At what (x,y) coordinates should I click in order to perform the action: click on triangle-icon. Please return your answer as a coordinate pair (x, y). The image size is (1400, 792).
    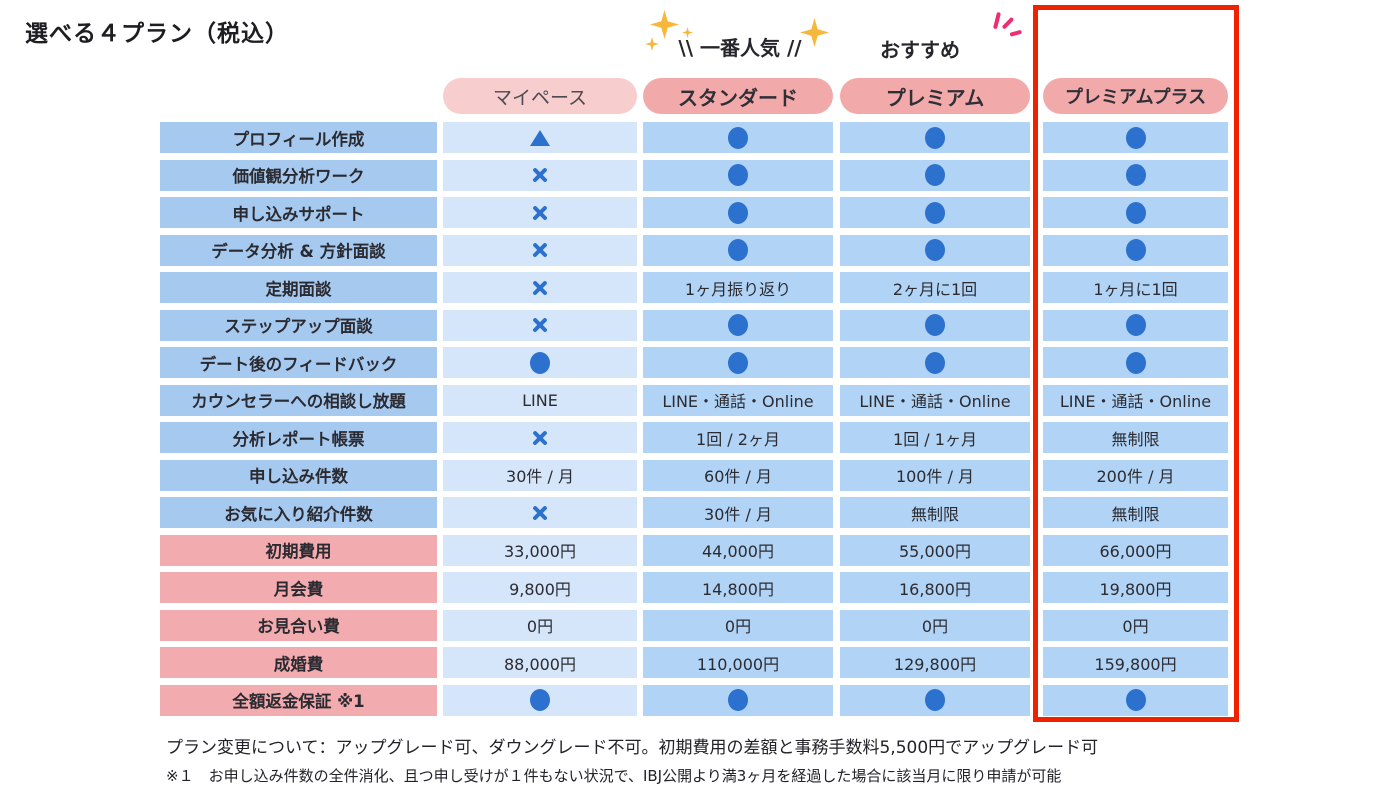
    Looking at the image, I should click on (540, 137).